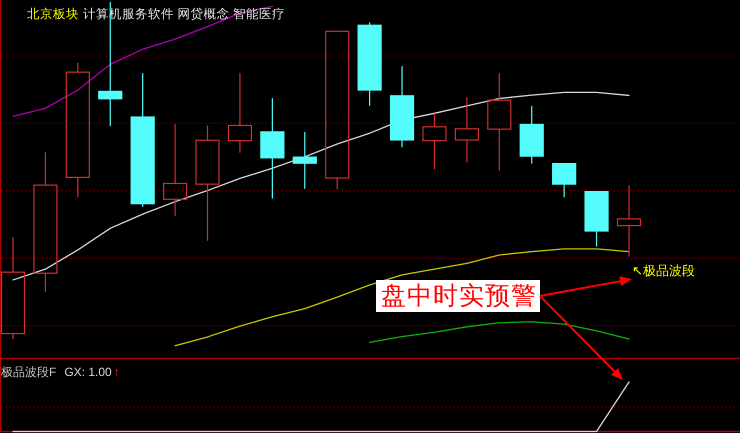 The width and height of the screenshot is (740, 433). I want to click on annotation: 盘中时实预警, so click(459, 296).